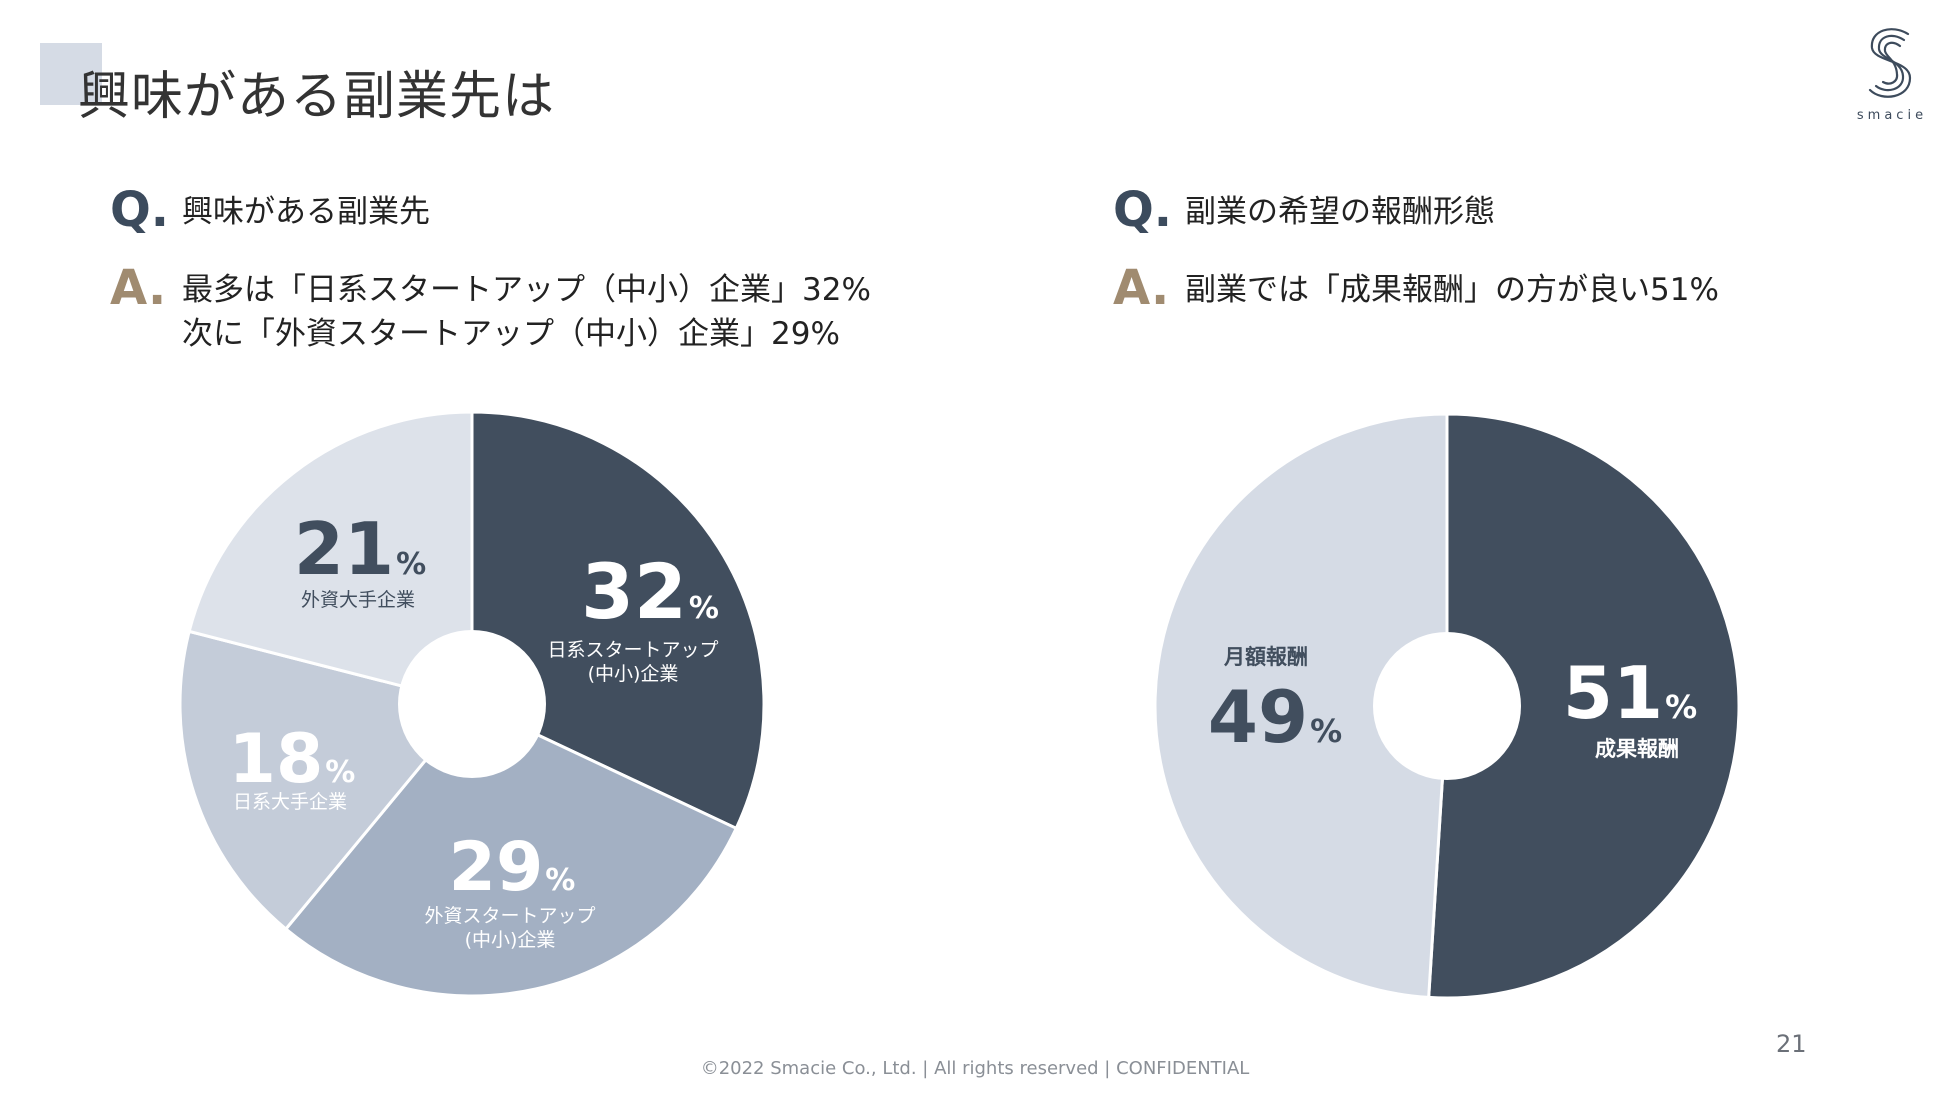  Describe the element at coordinates (317, 97) in the screenshot. I see `page-title: 興味がある副業先は` at that location.